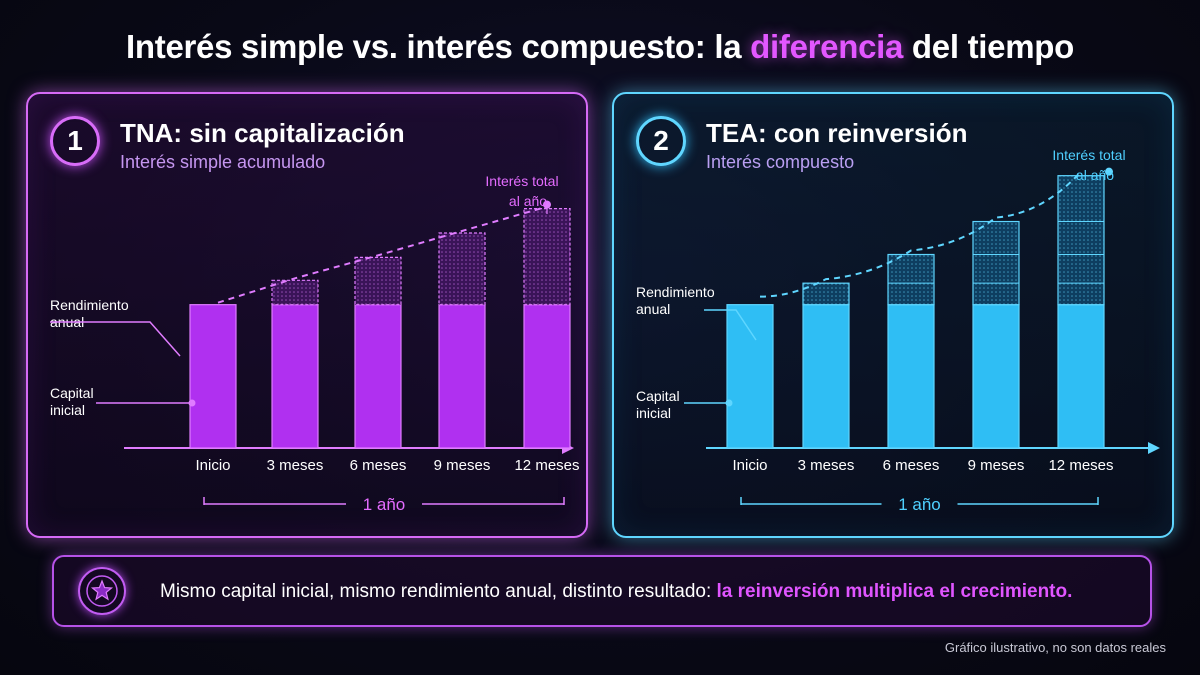  Describe the element at coordinates (438, 46) in the screenshot. I see `title-text: Interés simple vs. interés compuesto: la` at that location.